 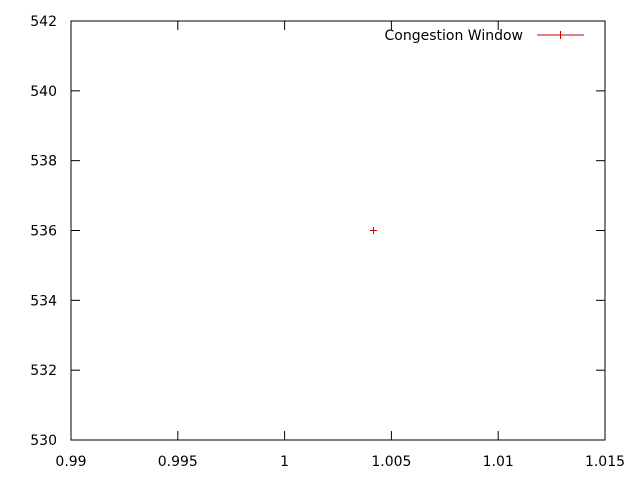 I want to click on data-point, so click(x=373, y=230).